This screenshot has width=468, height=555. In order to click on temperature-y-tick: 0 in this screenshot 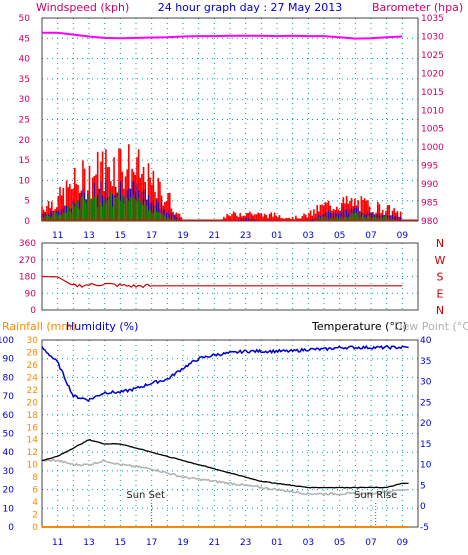, I will do `click(423, 507)`.